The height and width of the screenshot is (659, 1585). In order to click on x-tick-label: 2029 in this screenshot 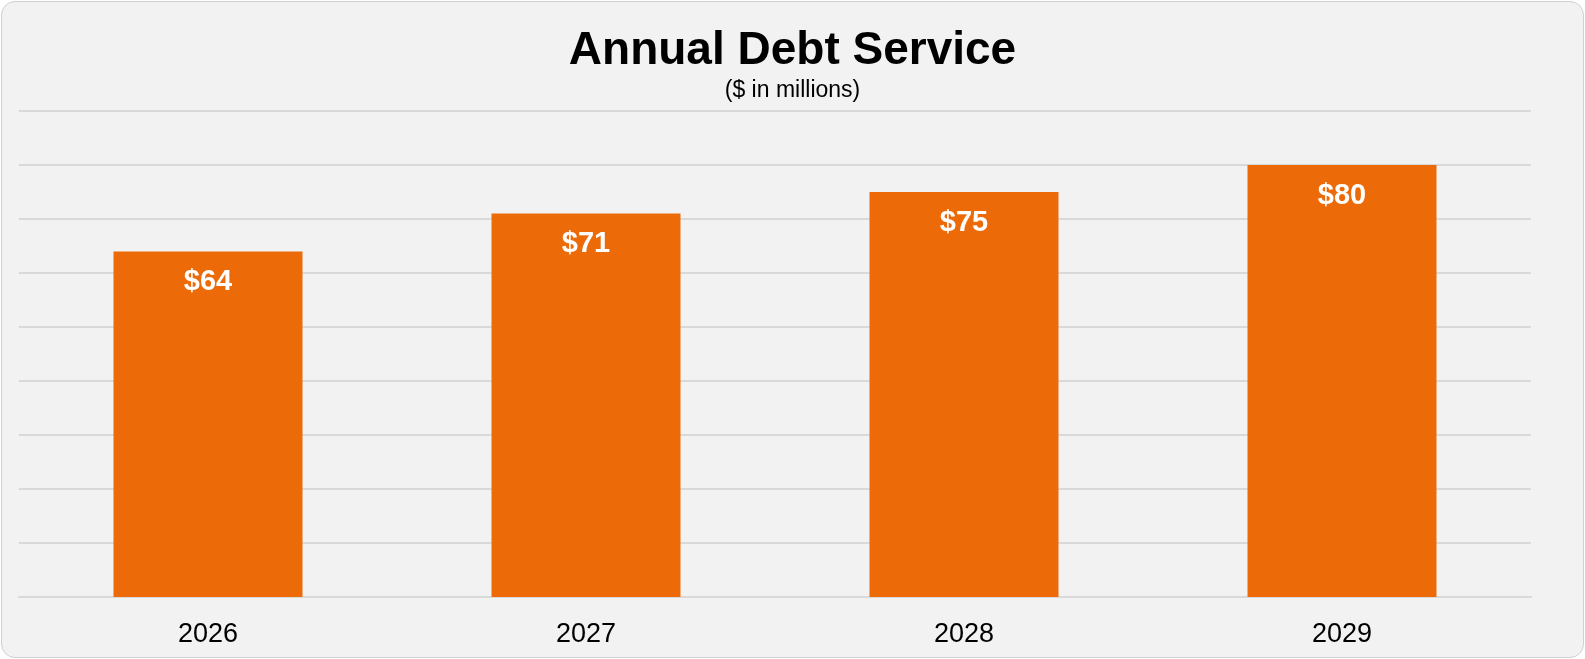, I will do `click(1342, 632)`.